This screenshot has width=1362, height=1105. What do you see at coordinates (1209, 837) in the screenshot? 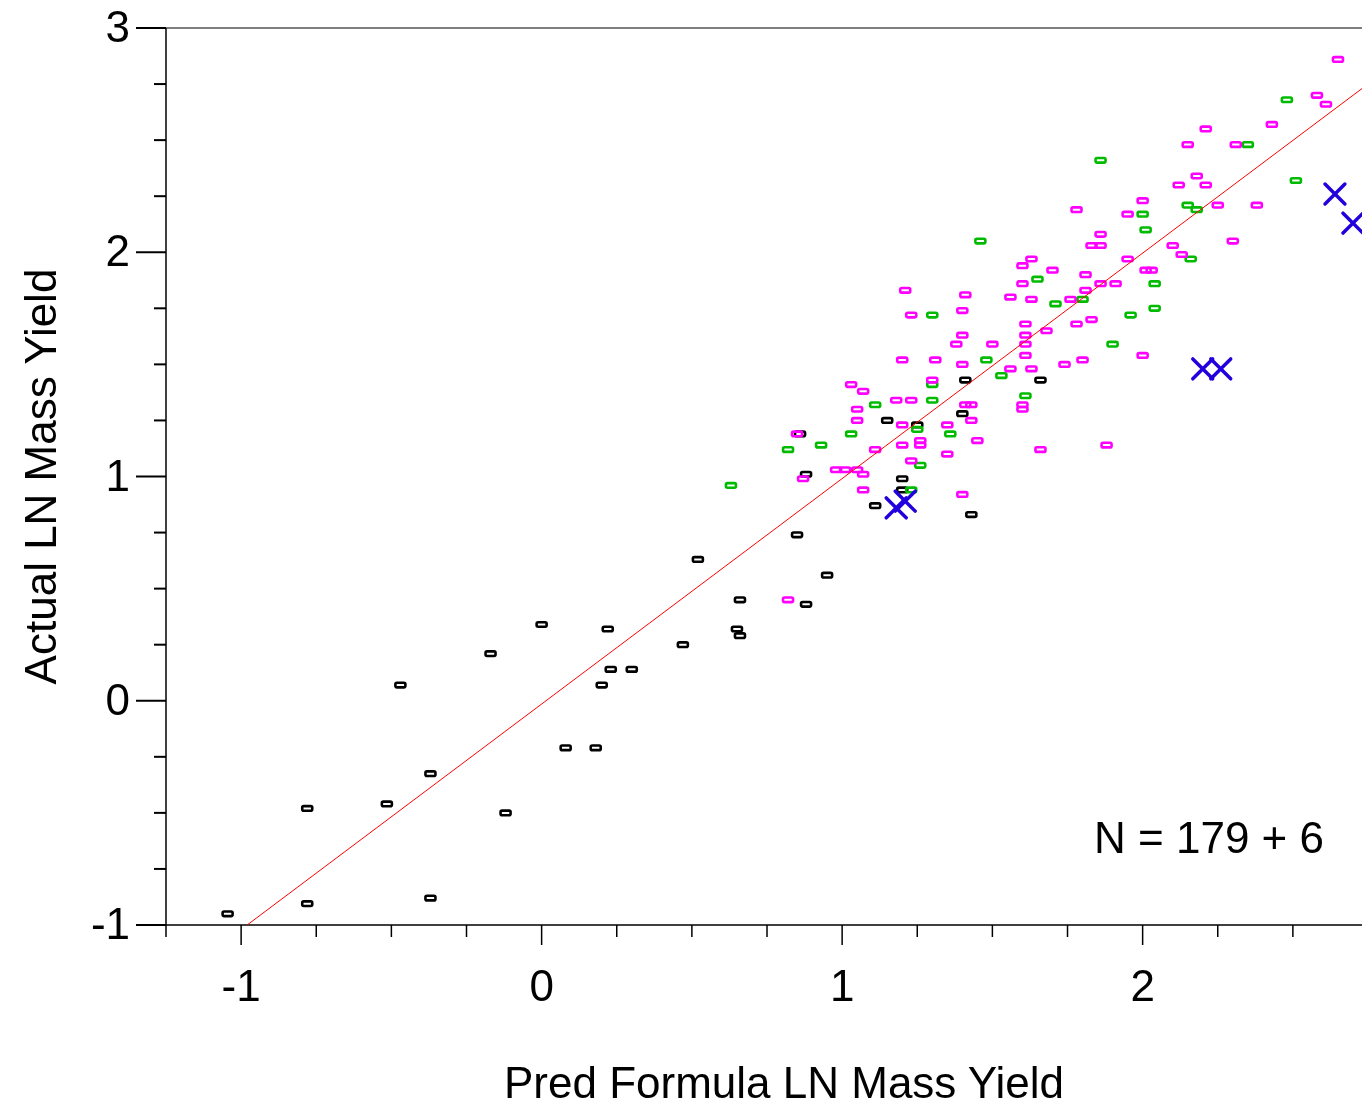
I see `annotation: N = 179 + 6` at bounding box center [1209, 837].